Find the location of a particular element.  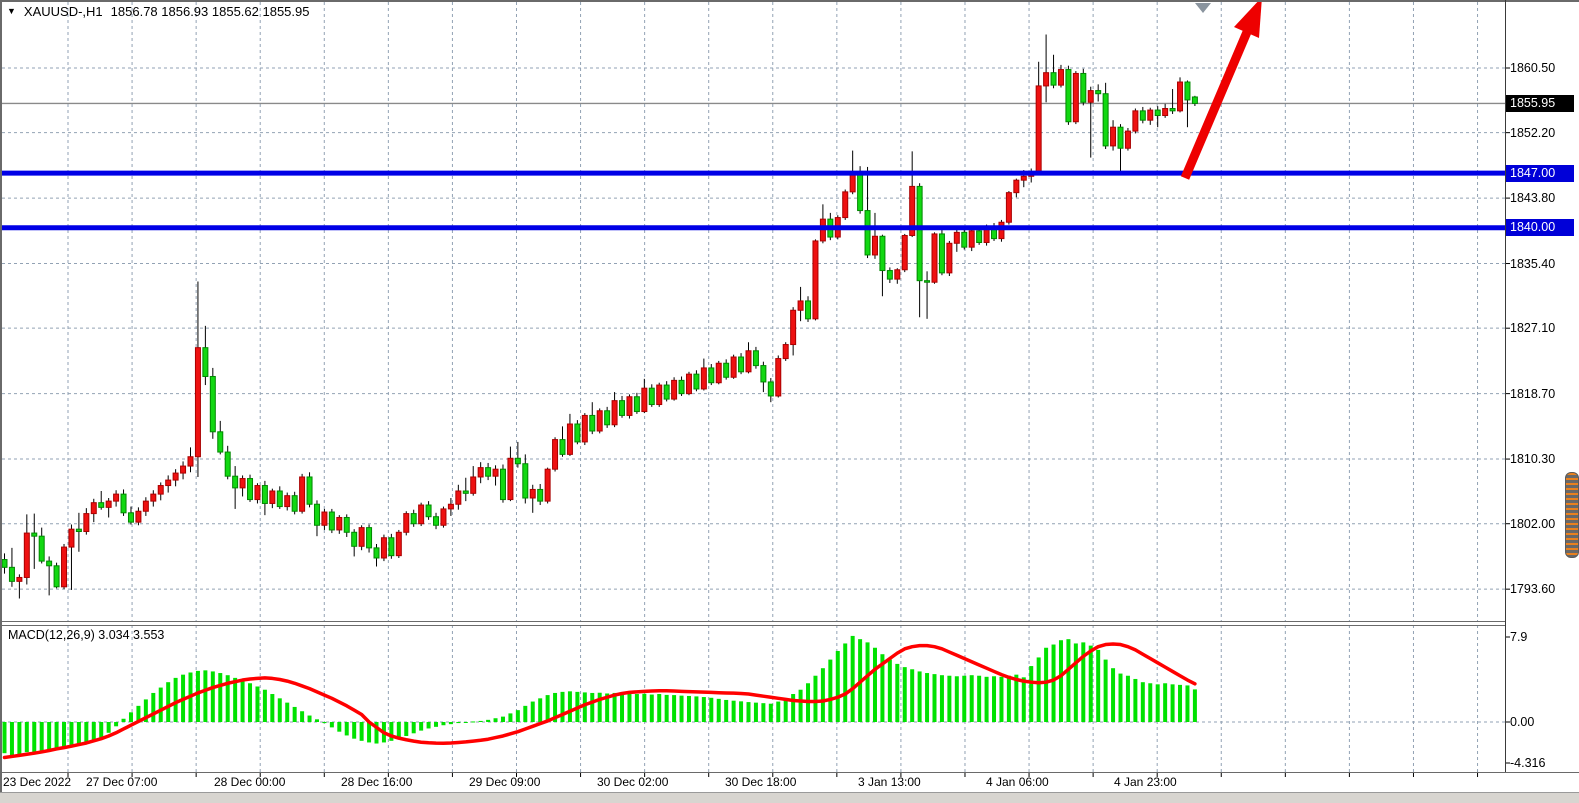

macd-panel-top-border is located at coordinates (752, 625).